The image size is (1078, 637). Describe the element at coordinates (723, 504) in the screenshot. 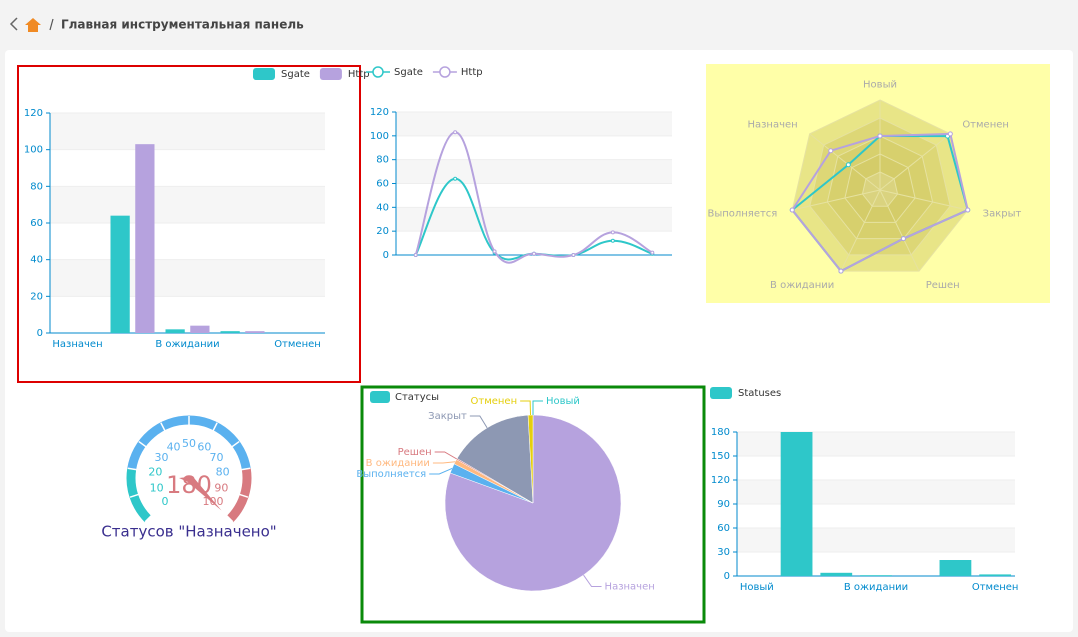

I see `y-tick-label: 90` at that location.